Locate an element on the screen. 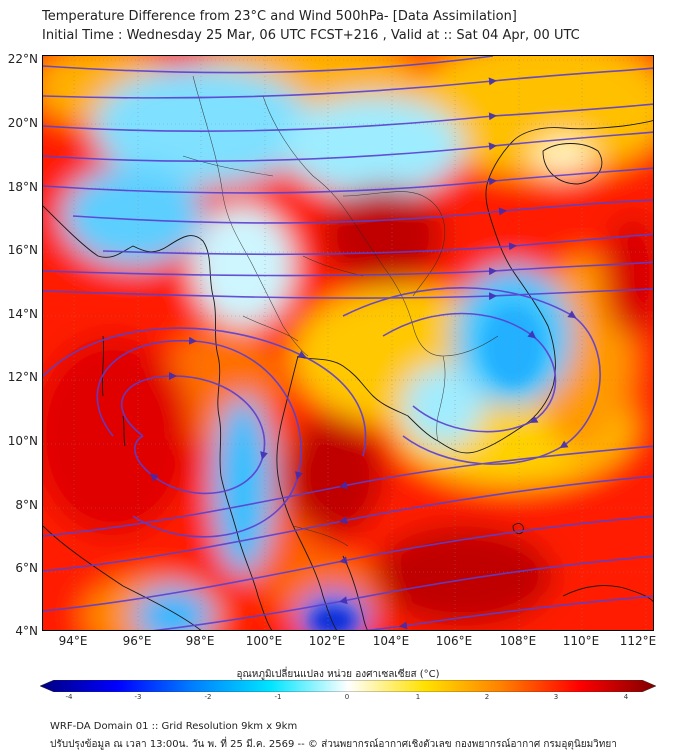 This screenshot has width=676, height=756. colorbar is located at coordinates (348, 686).